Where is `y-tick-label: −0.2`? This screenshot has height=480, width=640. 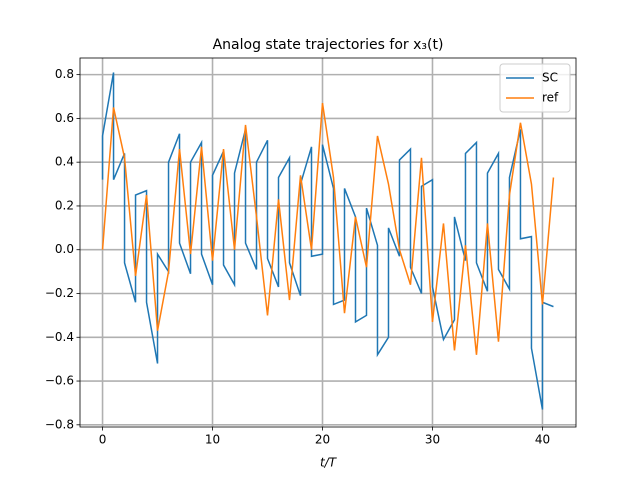
y-tick-label: −0.2 is located at coordinates (59, 293).